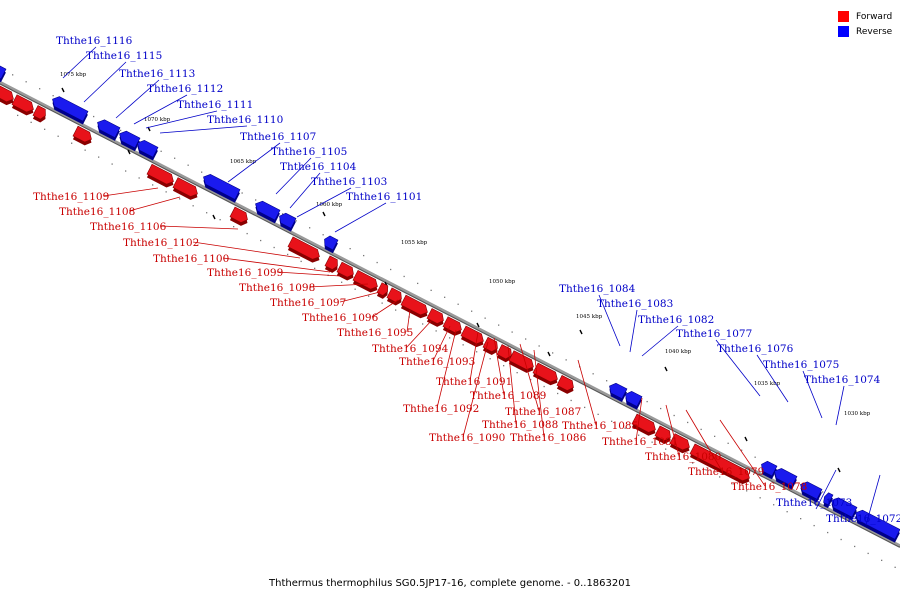 The width and height of the screenshot is (900, 600). I want to click on gene-label-reverse: Ththe16_1105, so click(309, 152).